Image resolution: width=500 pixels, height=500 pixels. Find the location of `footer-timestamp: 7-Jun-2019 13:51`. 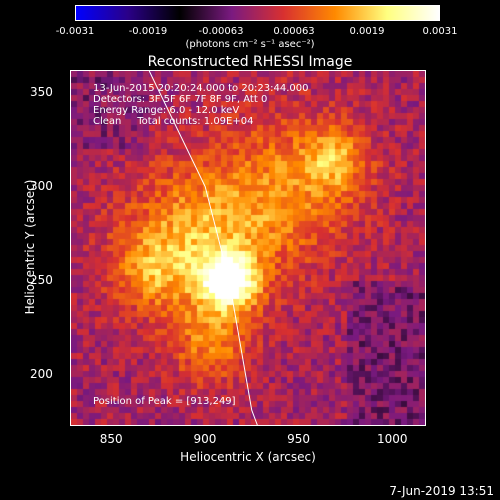

footer-timestamp: 7-Jun-2019 13:51 is located at coordinates (441, 491).